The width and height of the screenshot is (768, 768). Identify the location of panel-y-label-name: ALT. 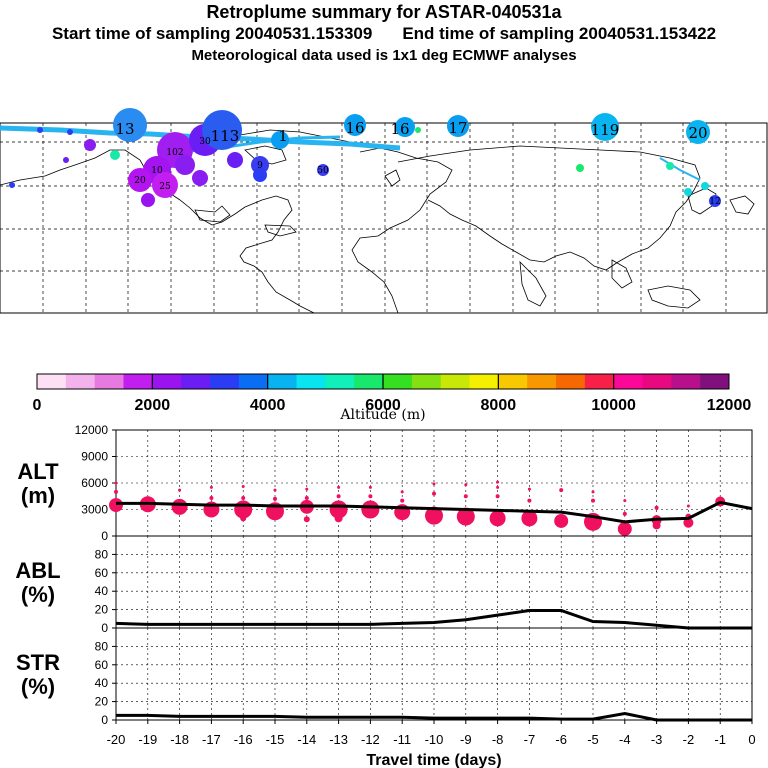
(38, 471).